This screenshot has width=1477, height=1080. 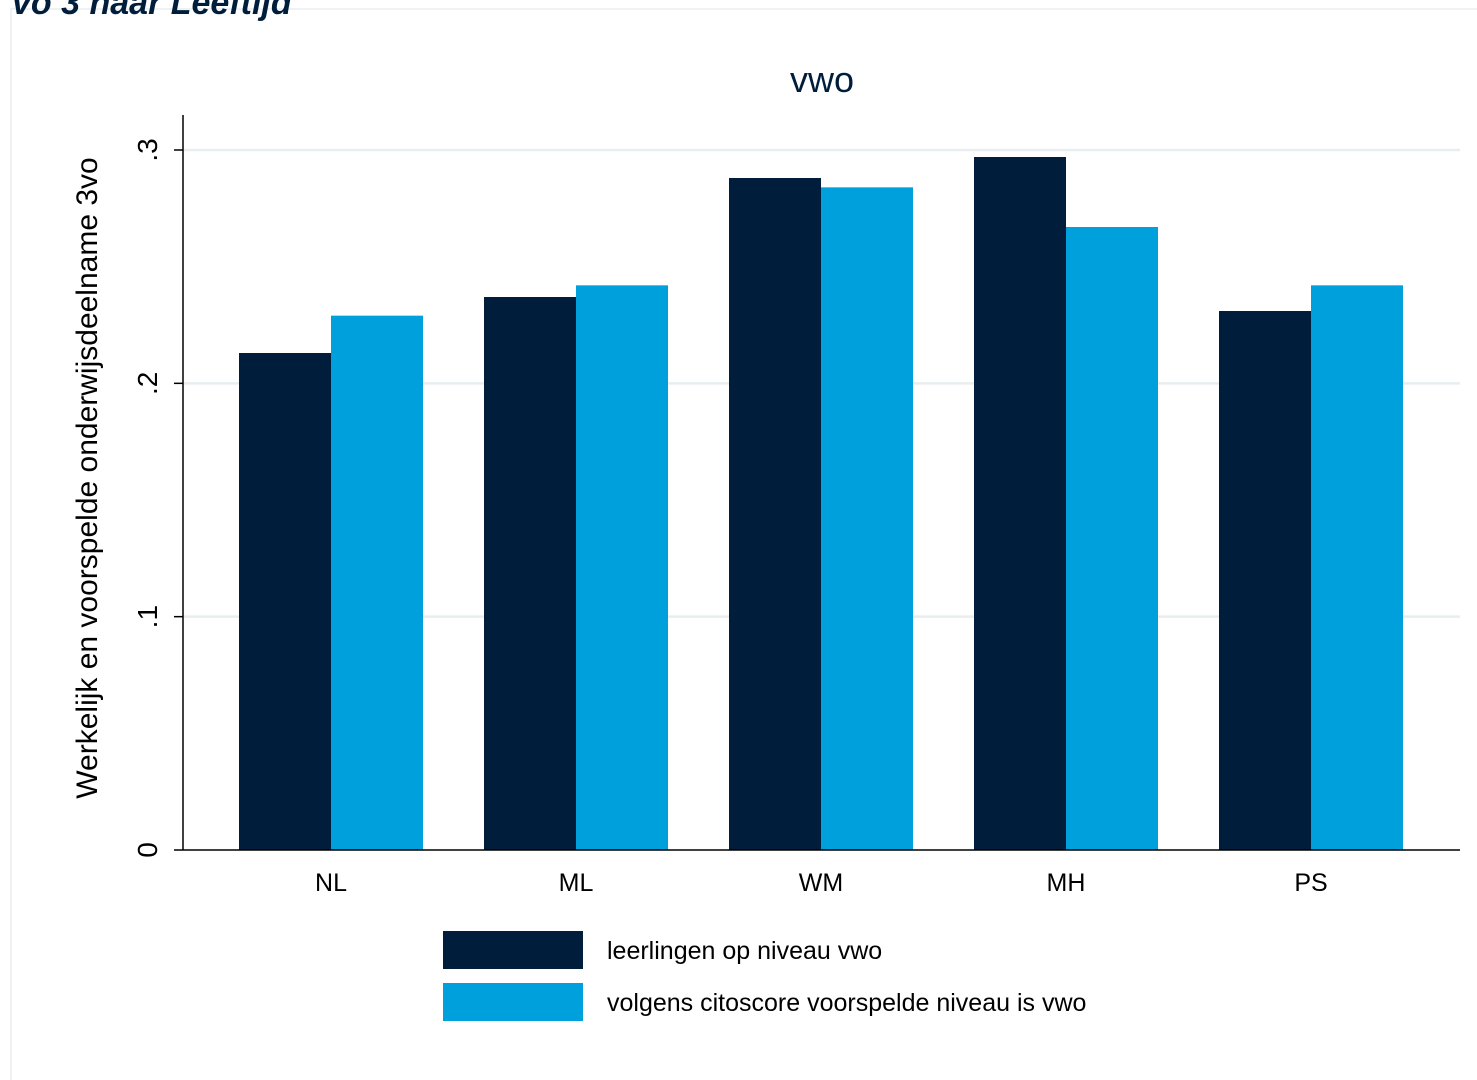 I want to click on x-ticks: NL ML WM MH PS, so click(x=821, y=883).